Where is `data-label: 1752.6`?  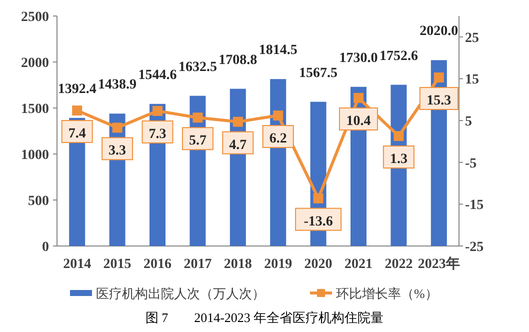
data-label: 1752.6 is located at coordinates (398, 56).